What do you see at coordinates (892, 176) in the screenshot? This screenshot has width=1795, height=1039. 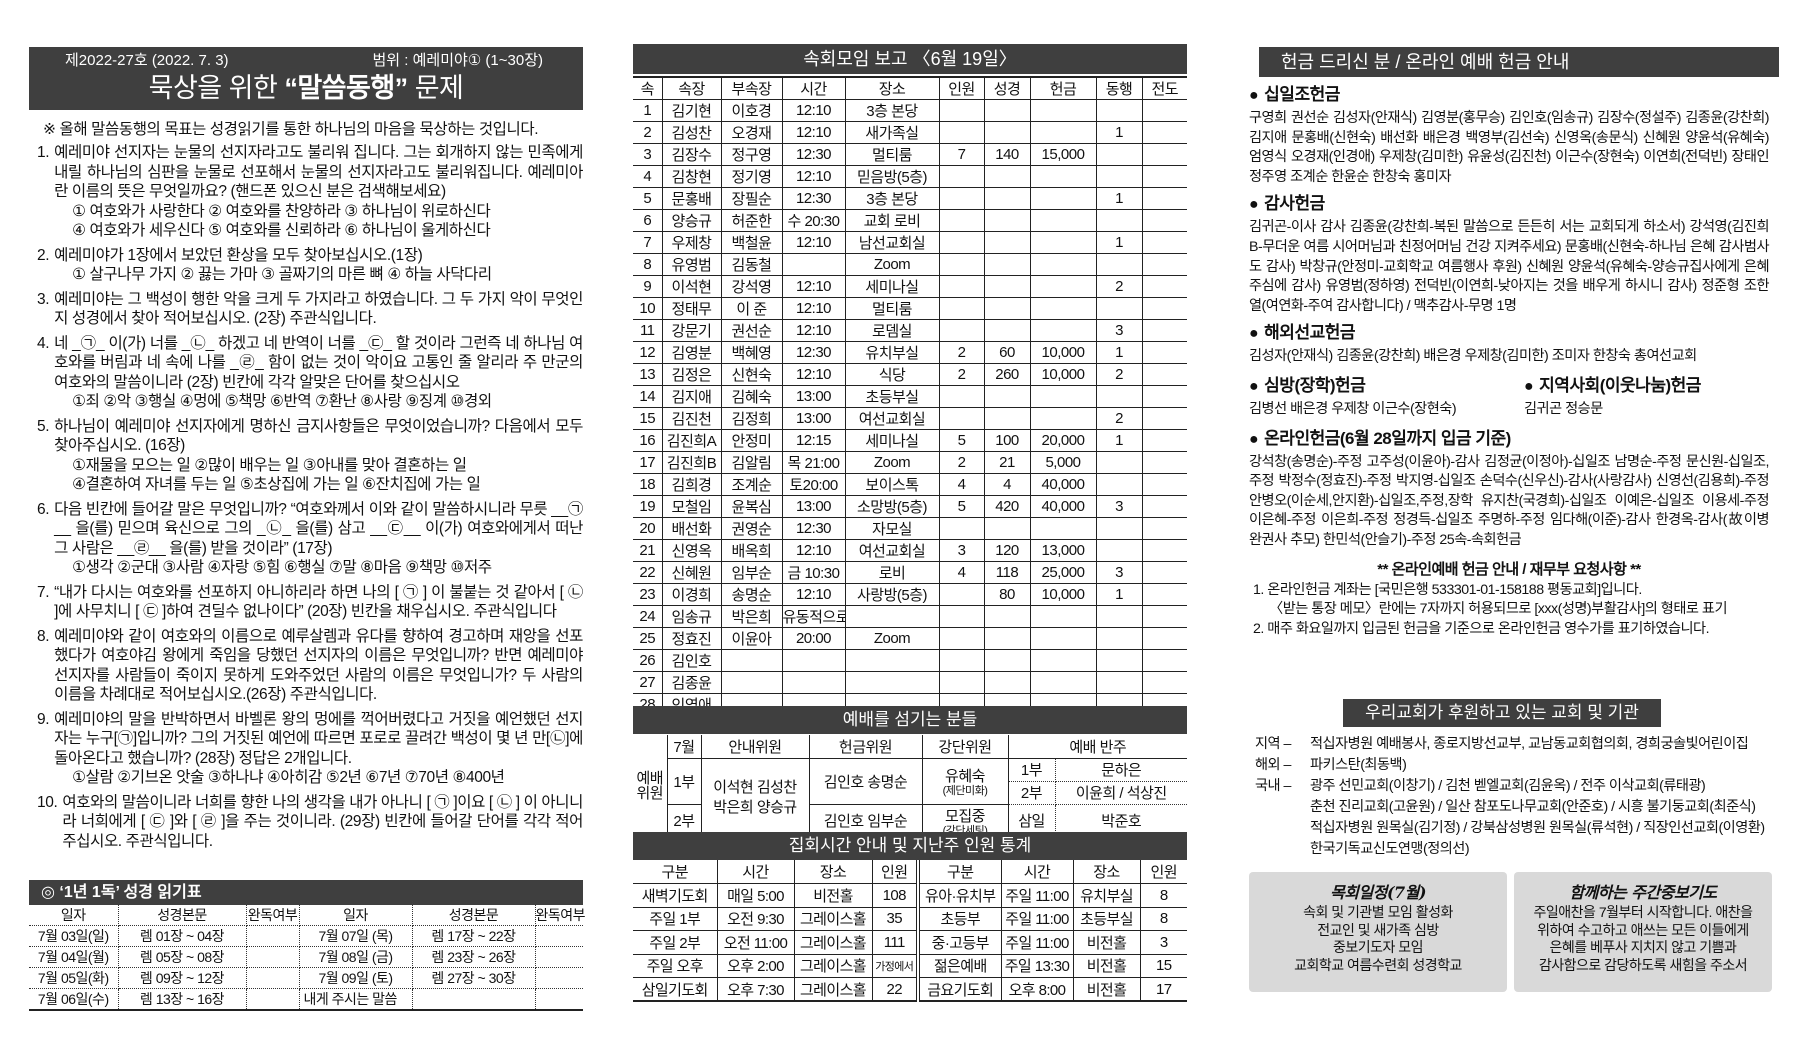 I see `table-cell: 믿음방(5층)` at bounding box center [892, 176].